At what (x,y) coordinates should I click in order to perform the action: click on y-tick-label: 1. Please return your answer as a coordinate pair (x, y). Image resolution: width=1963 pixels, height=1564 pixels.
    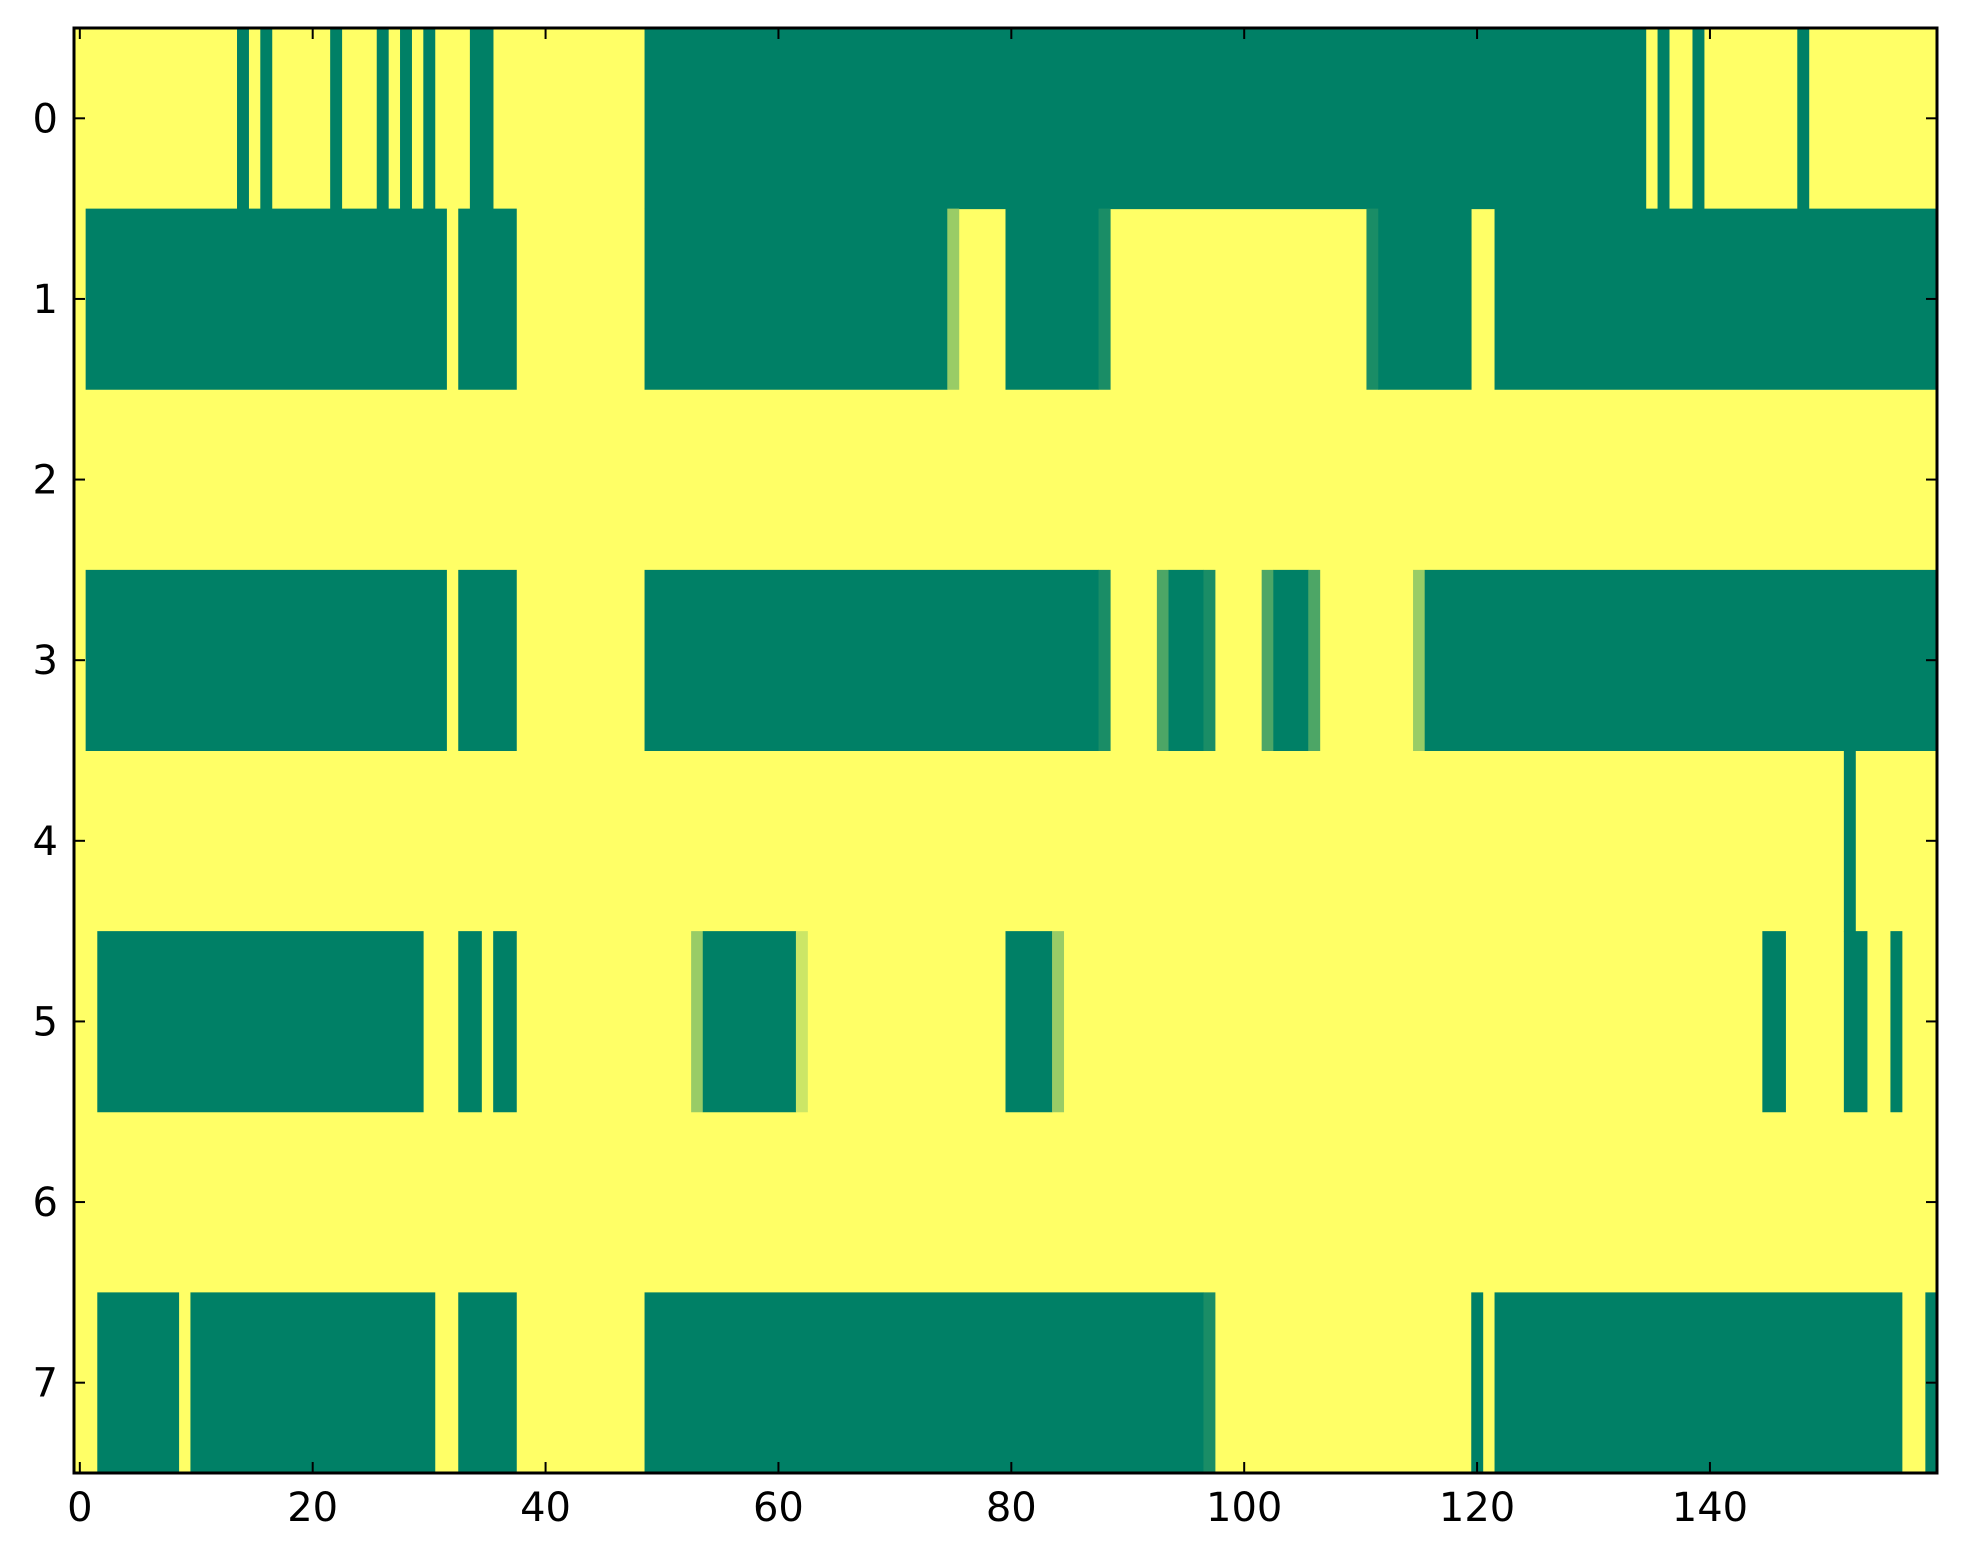
    Looking at the image, I should click on (45, 300).